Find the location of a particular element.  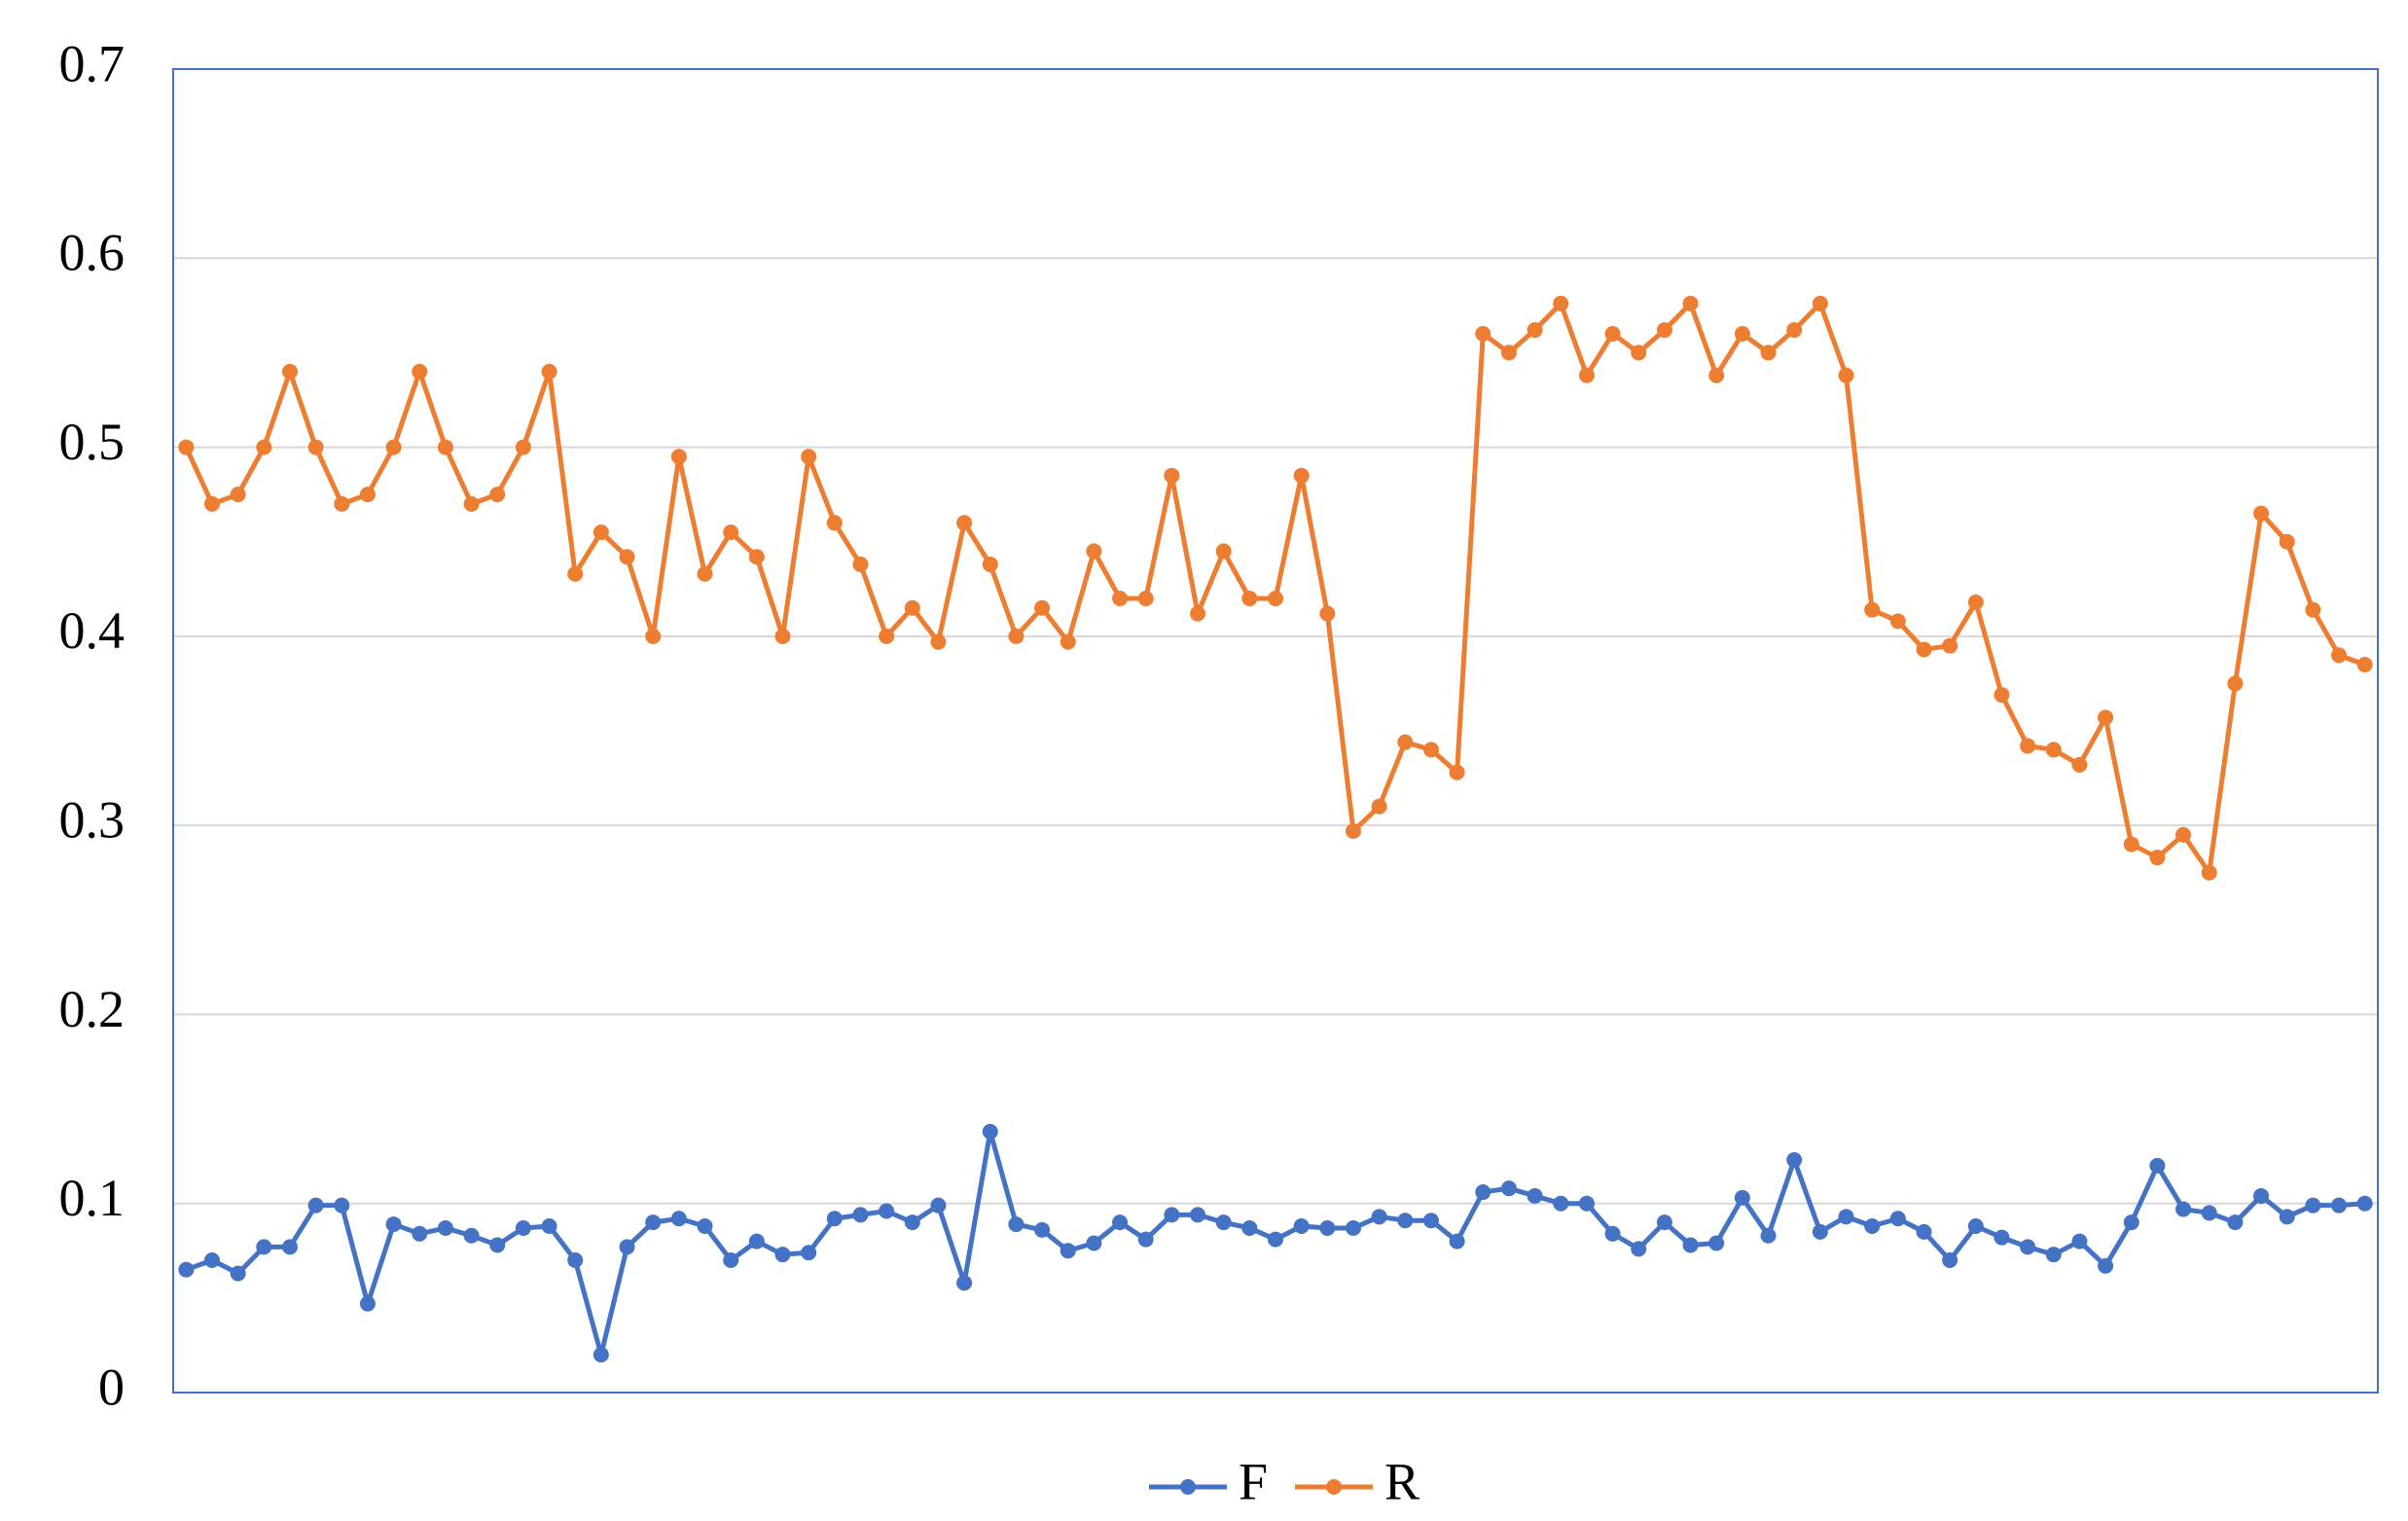

y-tick-label: 0.6 is located at coordinates (92, 253).